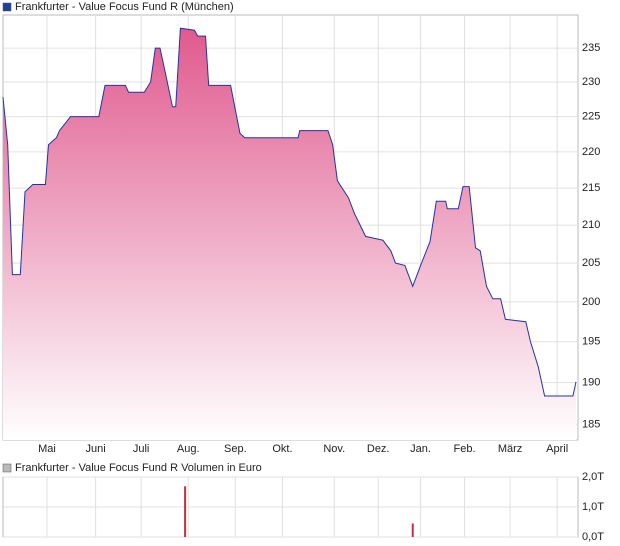 Image resolution: width=620 pixels, height=546 pixels. I want to click on y-tick-label: 205, so click(591, 263).